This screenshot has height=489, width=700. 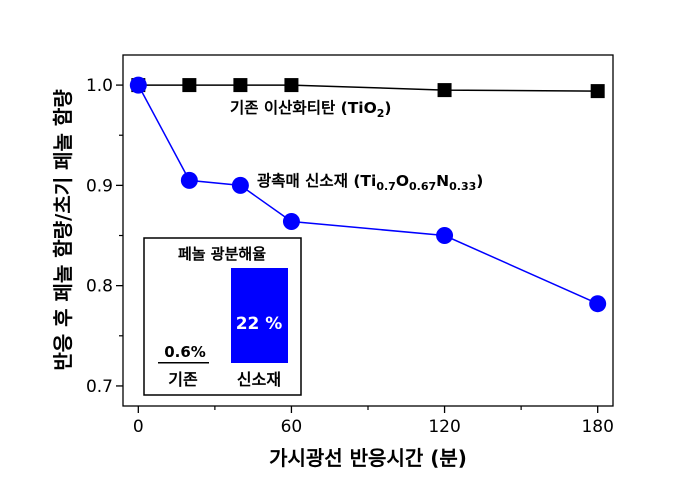 I want to click on x-tick-label: 180, so click(x=597, y=427).